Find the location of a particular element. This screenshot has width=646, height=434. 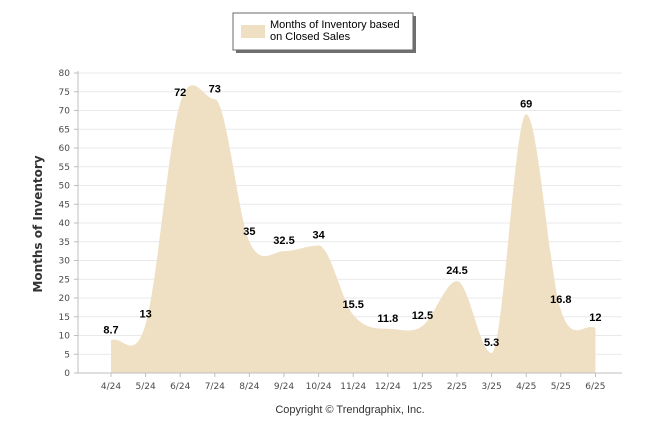

data-label: 72 is located at coordinates (180, 93).